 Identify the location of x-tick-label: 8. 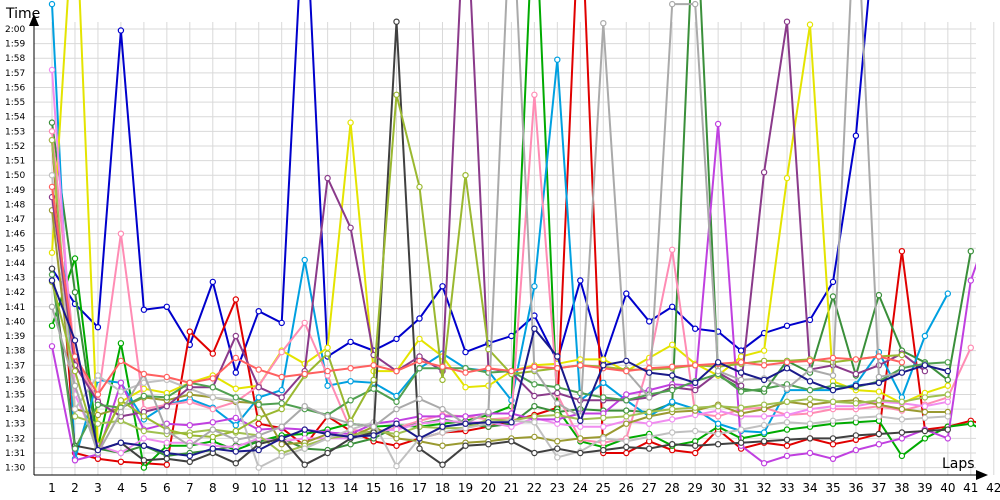
(213, 488).